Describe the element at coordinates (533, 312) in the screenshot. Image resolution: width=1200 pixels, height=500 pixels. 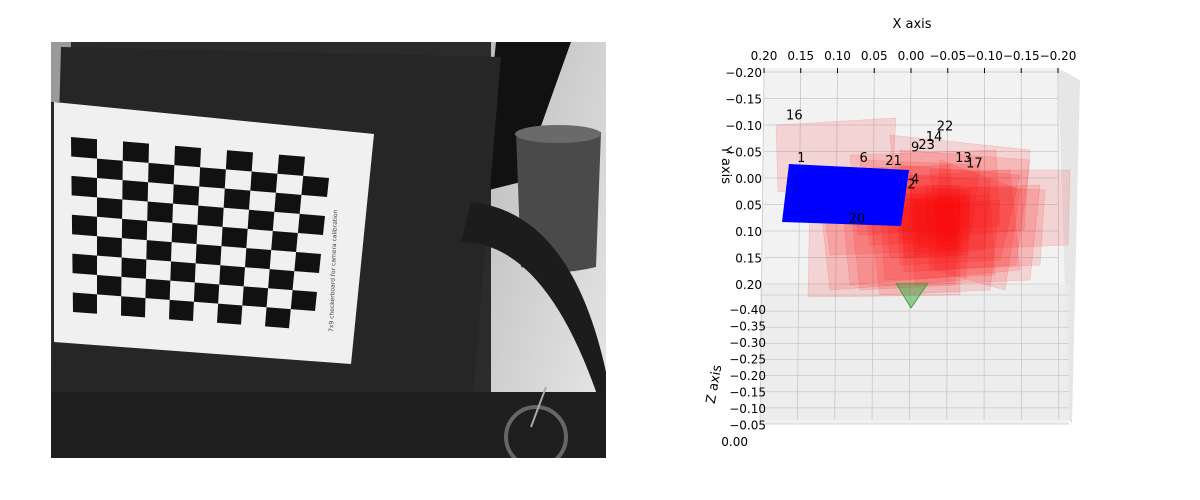
I see `chair-arm` at that location.